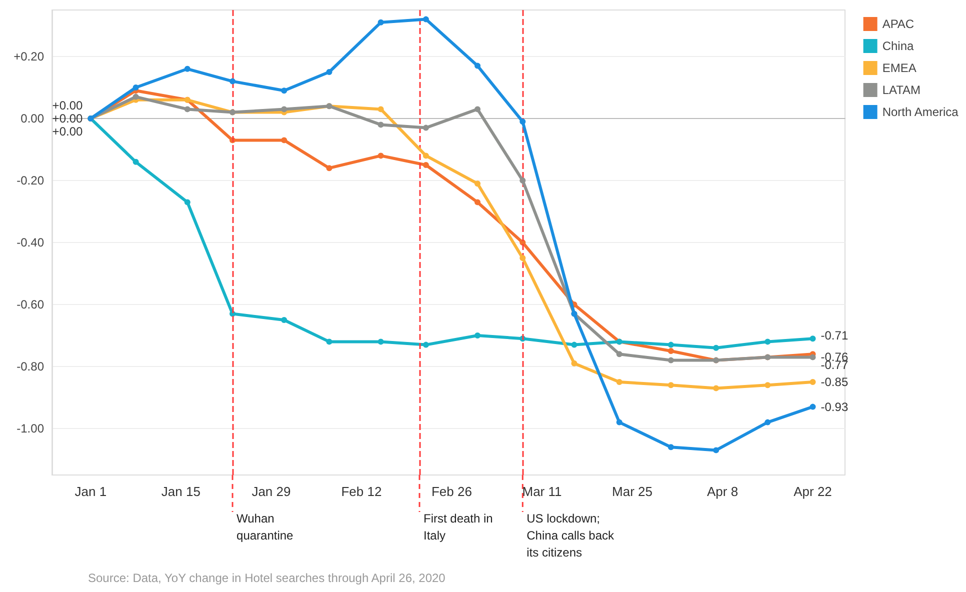 This screenshot has width=966, height=592. I want to click on y-tick-label: -0.20, so click(30, 181).